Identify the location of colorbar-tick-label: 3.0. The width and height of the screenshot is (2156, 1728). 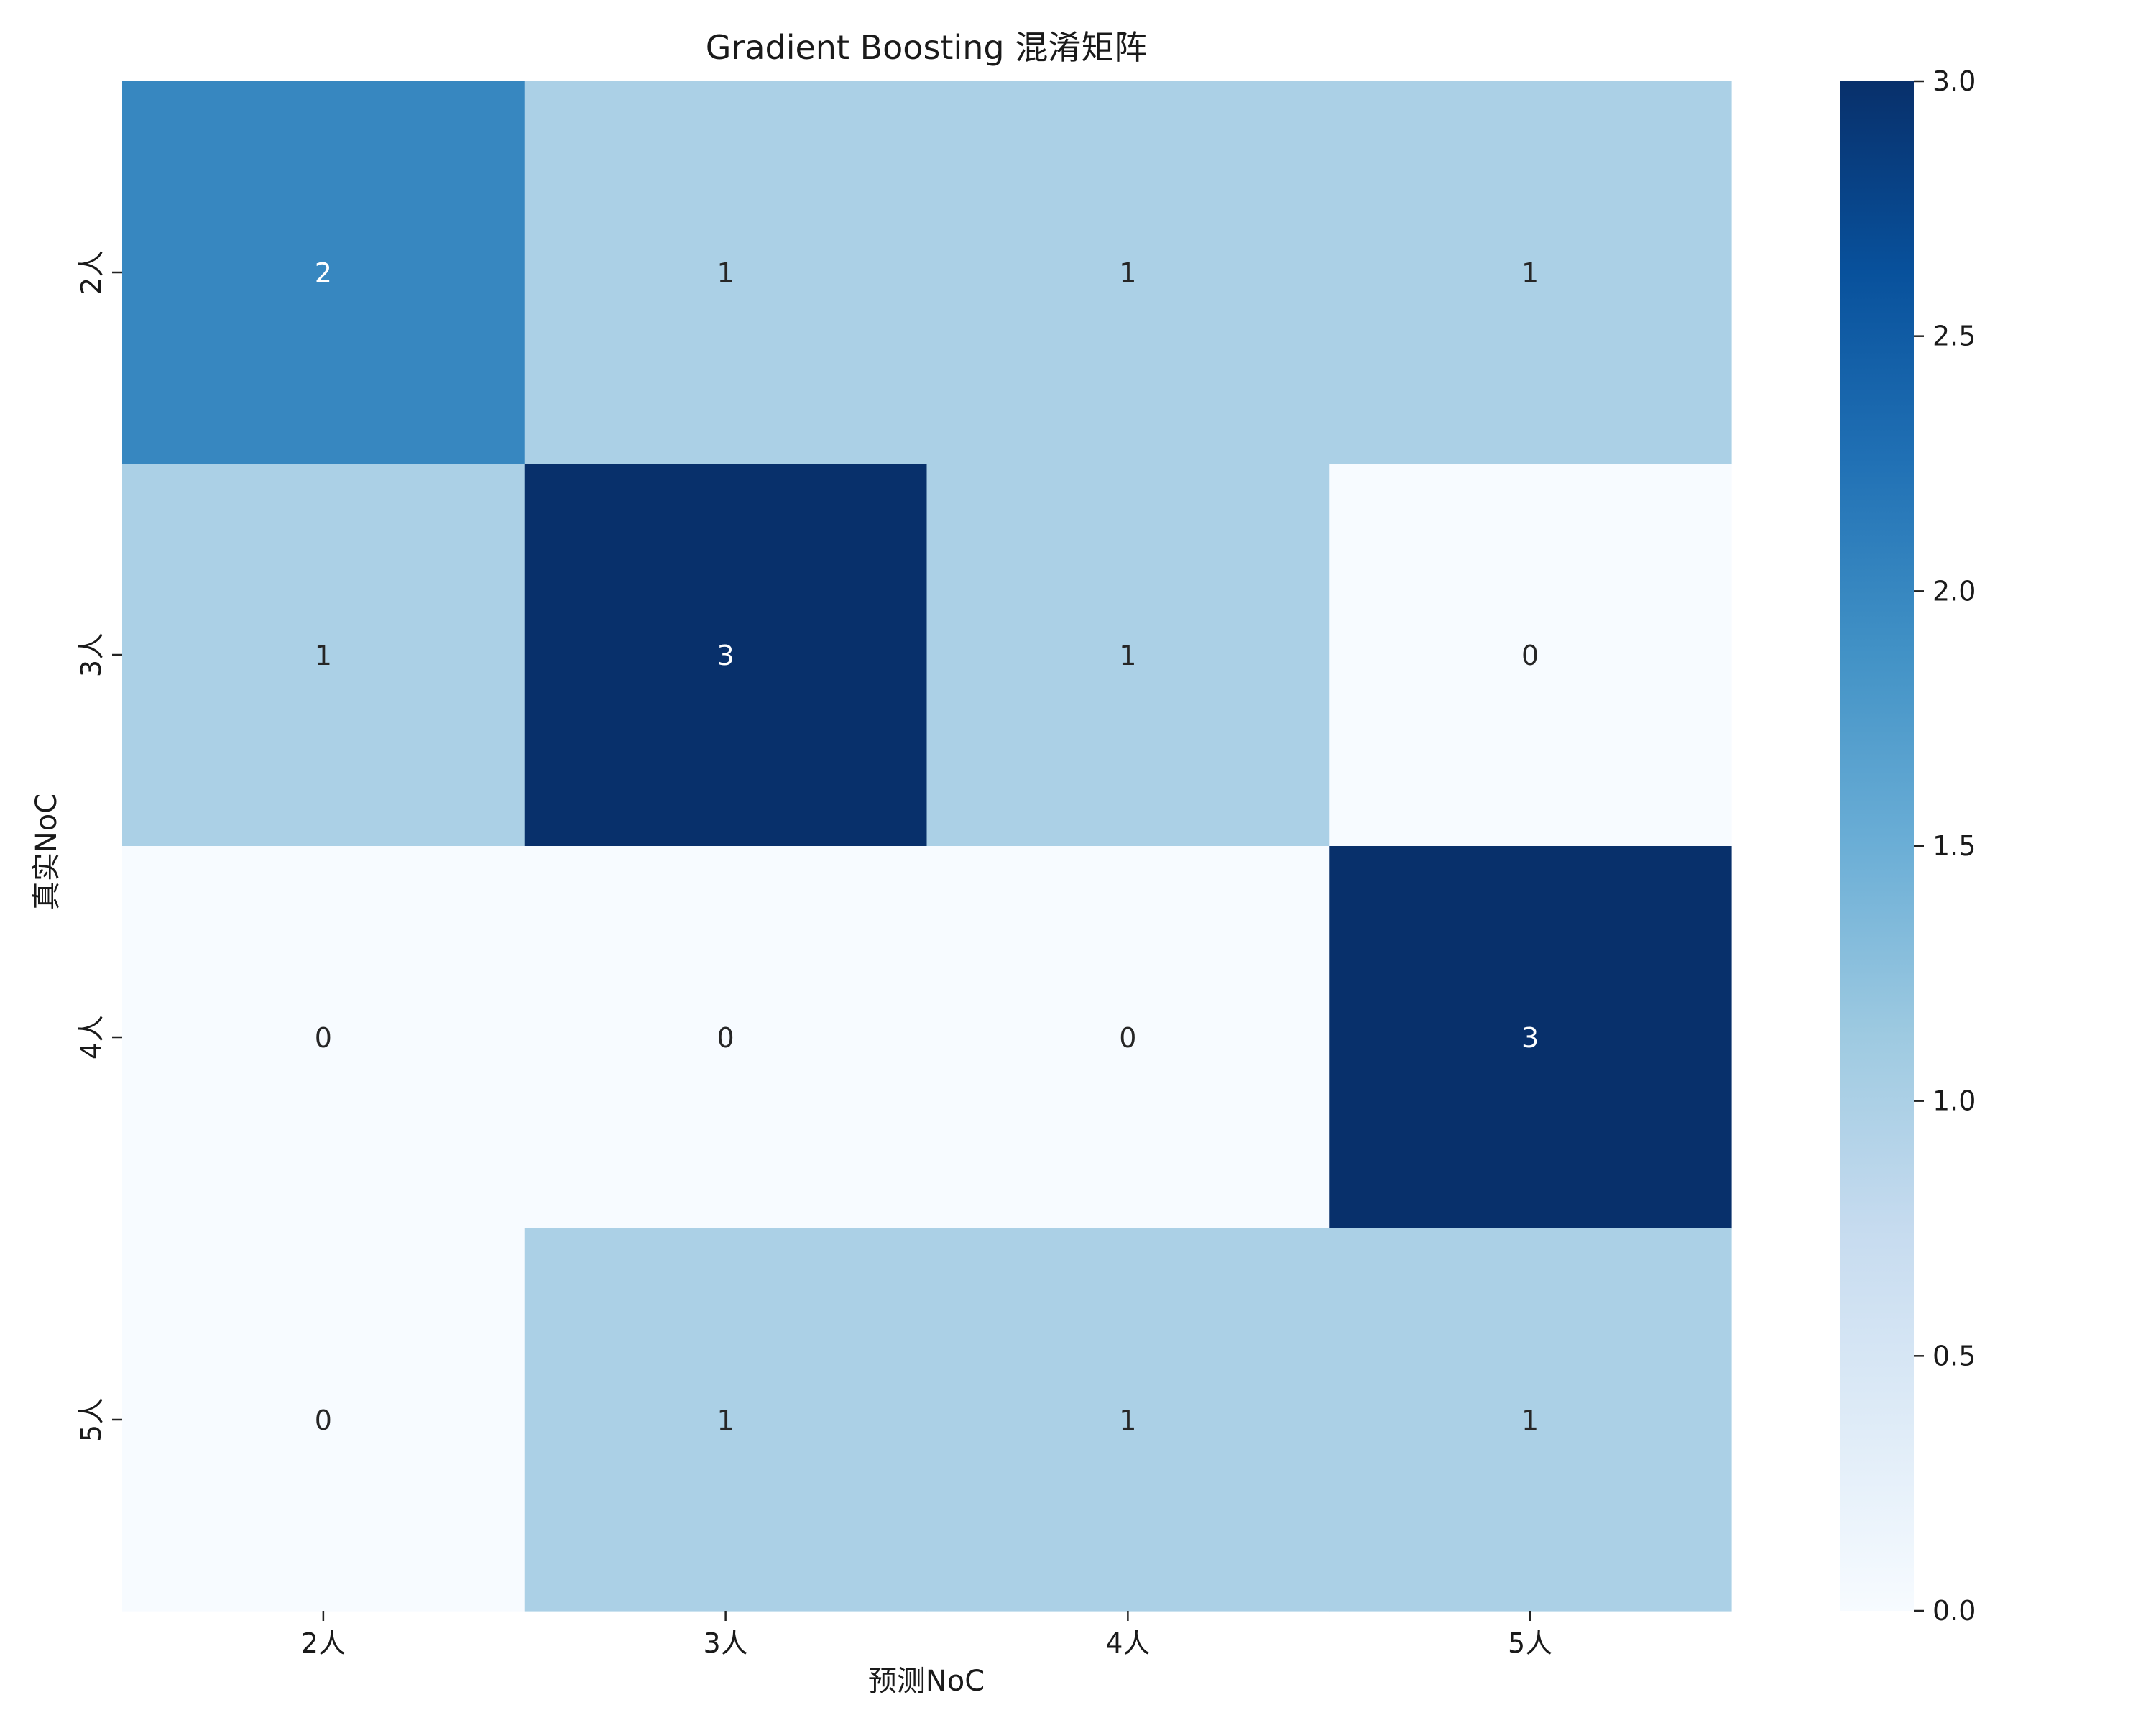
(1954, 81).